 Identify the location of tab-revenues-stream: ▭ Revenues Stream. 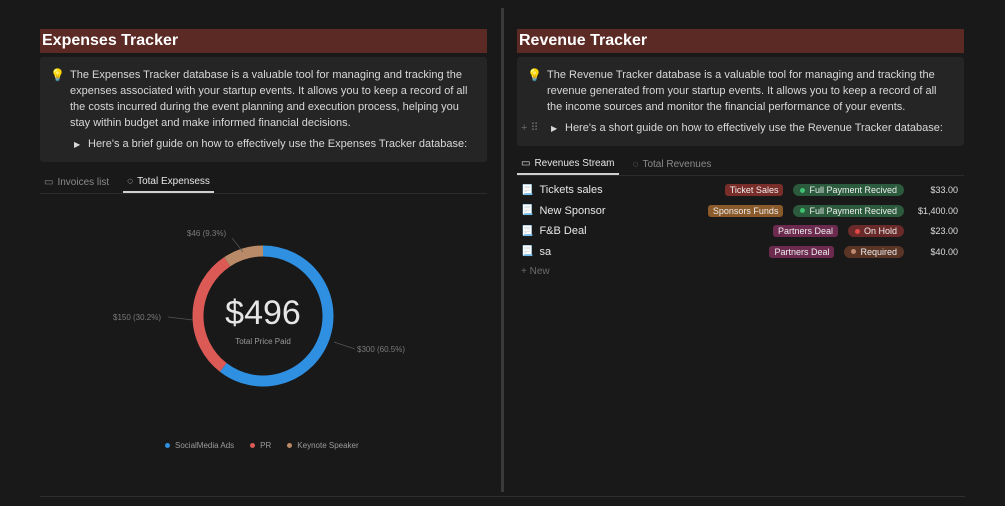
(568, 164).